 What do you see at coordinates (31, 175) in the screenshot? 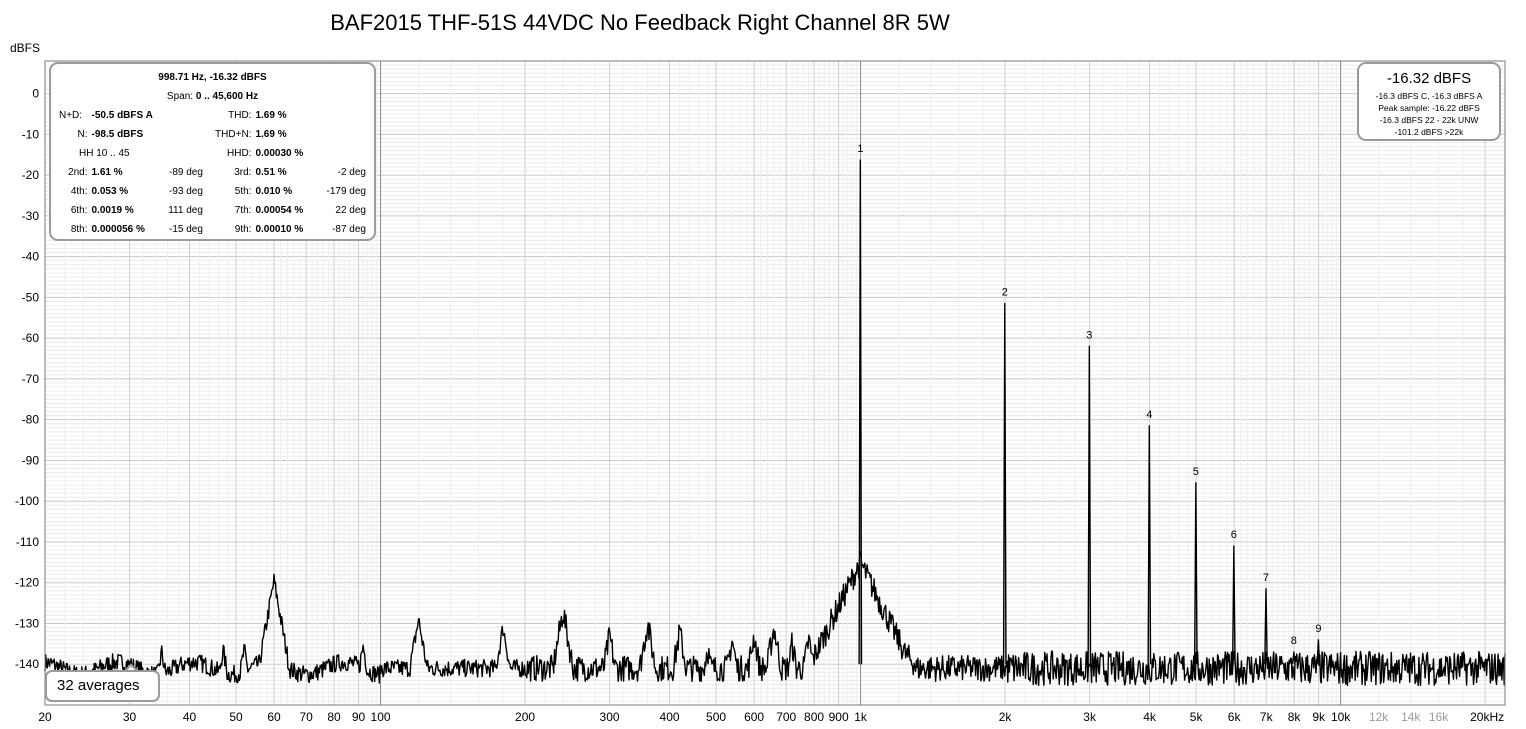
I see `y-tick-label: -20` at bounding box center [31, 175].